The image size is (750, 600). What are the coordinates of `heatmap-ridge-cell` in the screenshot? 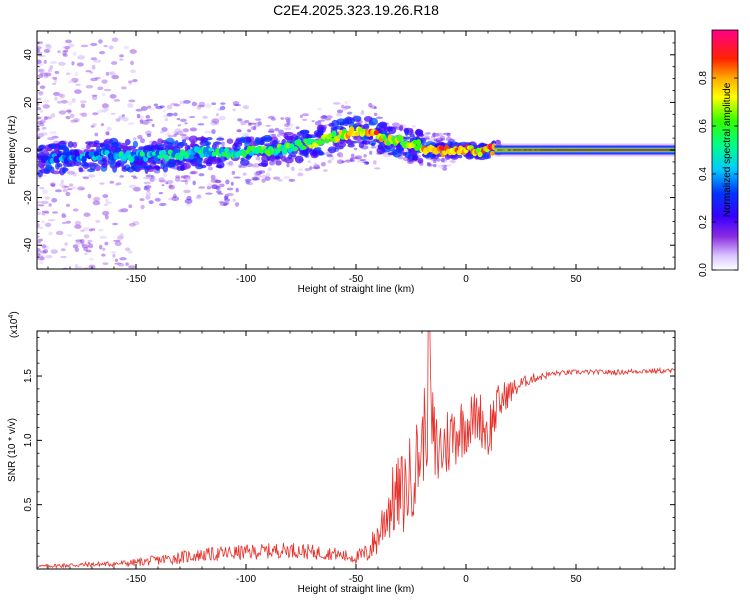 It's located at (357, 134).